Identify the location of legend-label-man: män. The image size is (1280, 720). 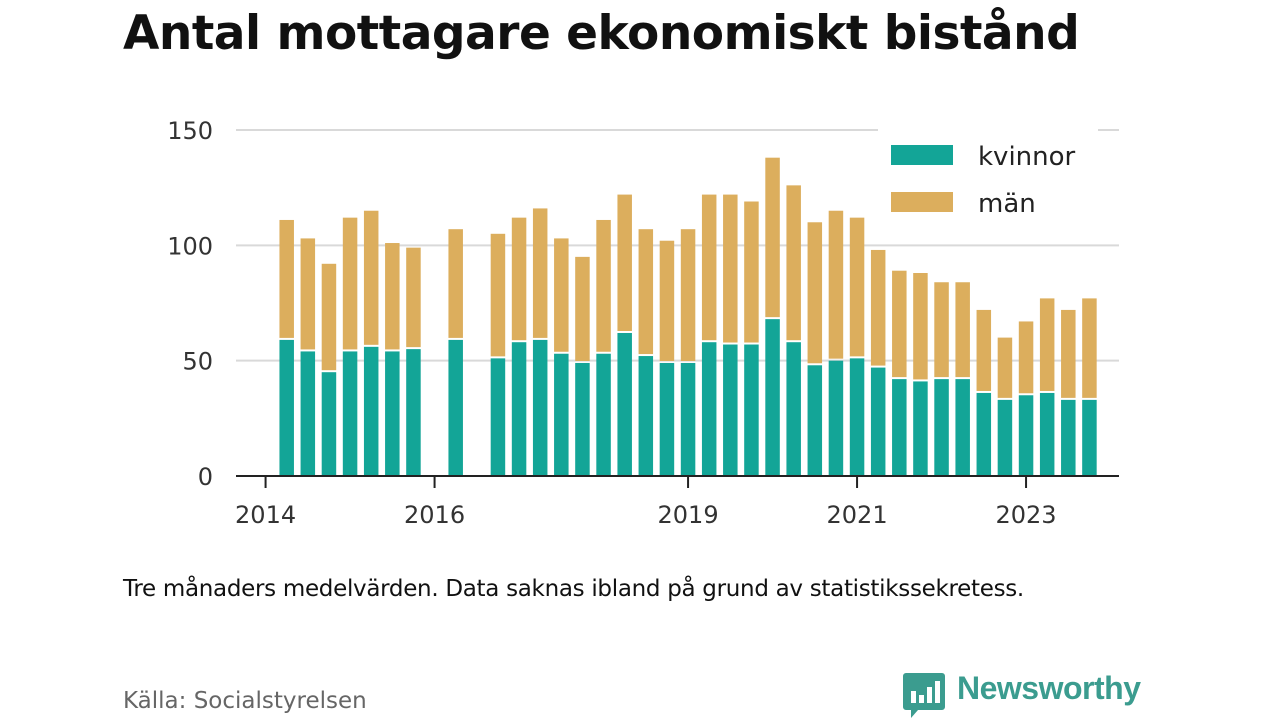
(1007, 204).